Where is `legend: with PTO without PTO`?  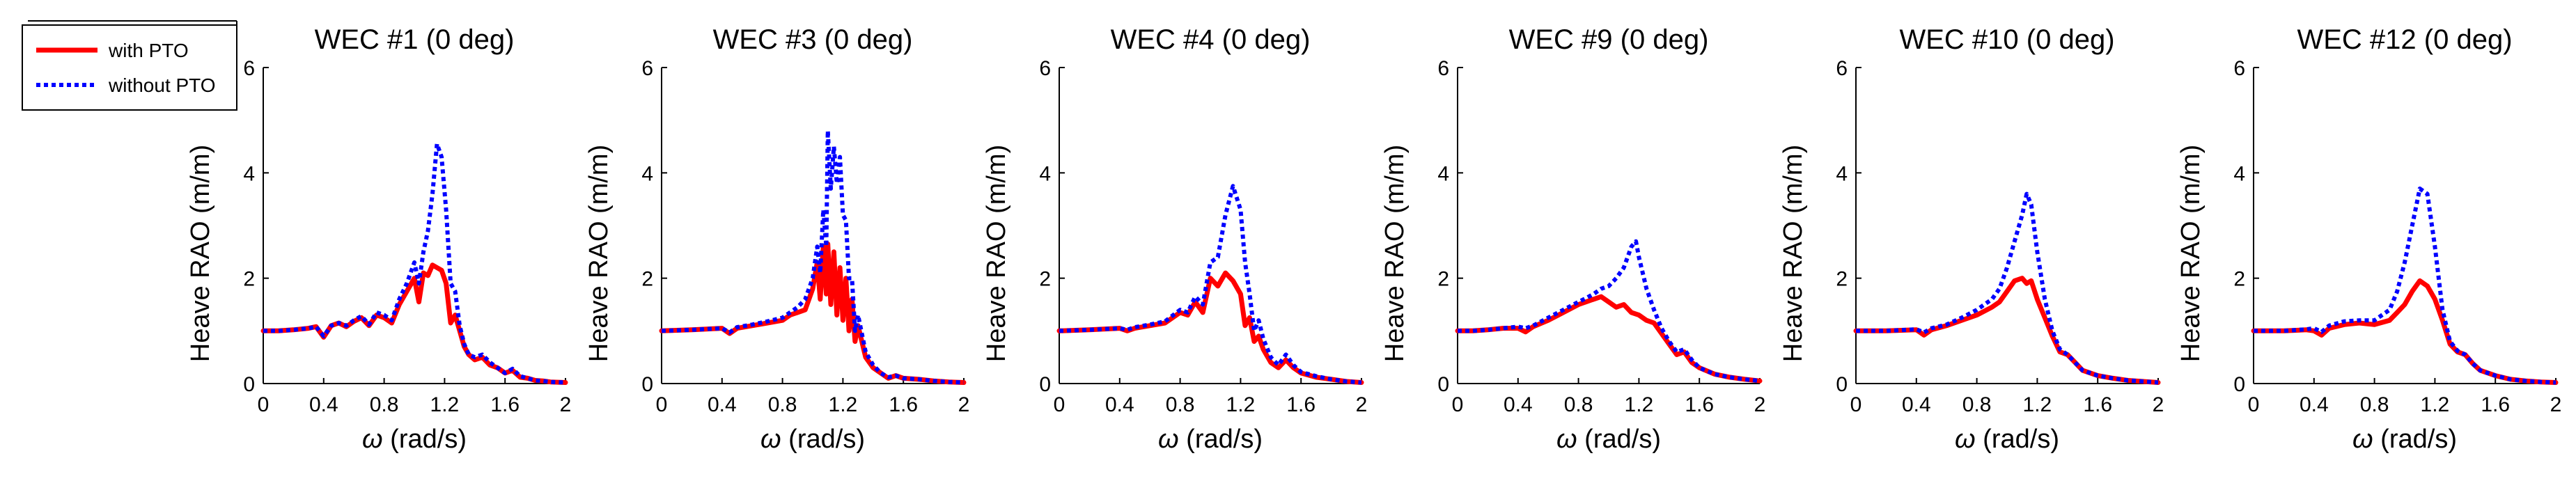
legend: with PTO without PTO is located at coordinates (129, 65).